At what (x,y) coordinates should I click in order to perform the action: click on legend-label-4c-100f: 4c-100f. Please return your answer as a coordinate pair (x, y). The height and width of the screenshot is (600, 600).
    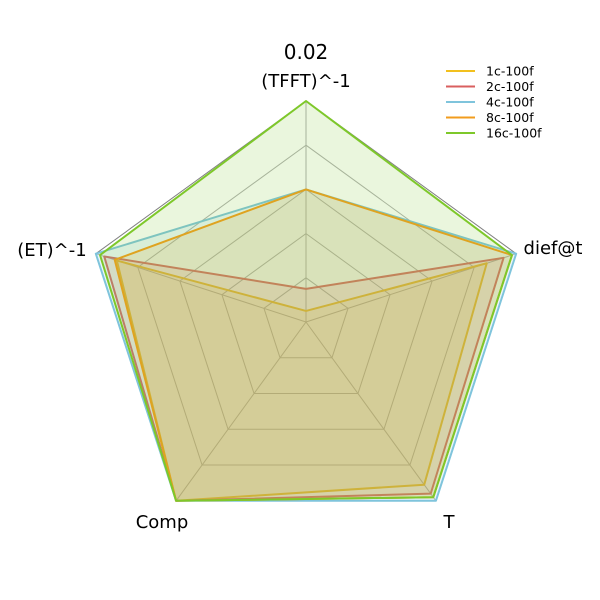
    Looking at the image, I should click on (510, 102).